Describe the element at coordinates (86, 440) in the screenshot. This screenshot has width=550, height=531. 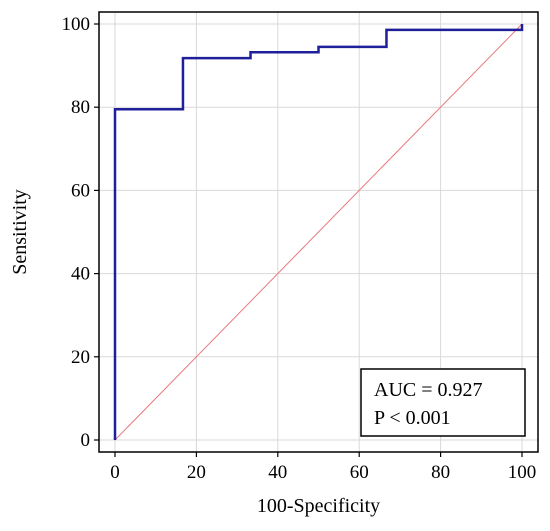
I see `y-tick-label: 0` at that location.